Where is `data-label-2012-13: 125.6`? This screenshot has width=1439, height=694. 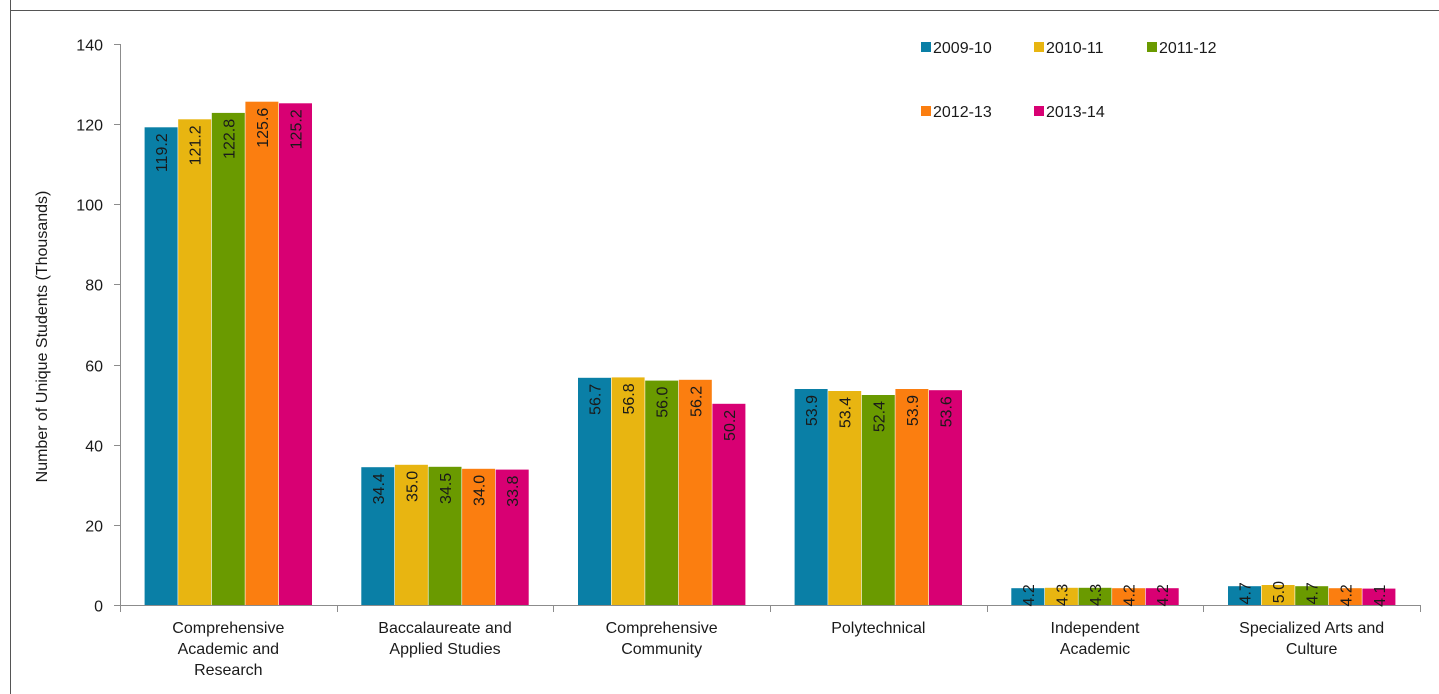
data-label-2012-13: 125.6 is located at coordinates (263, 128).